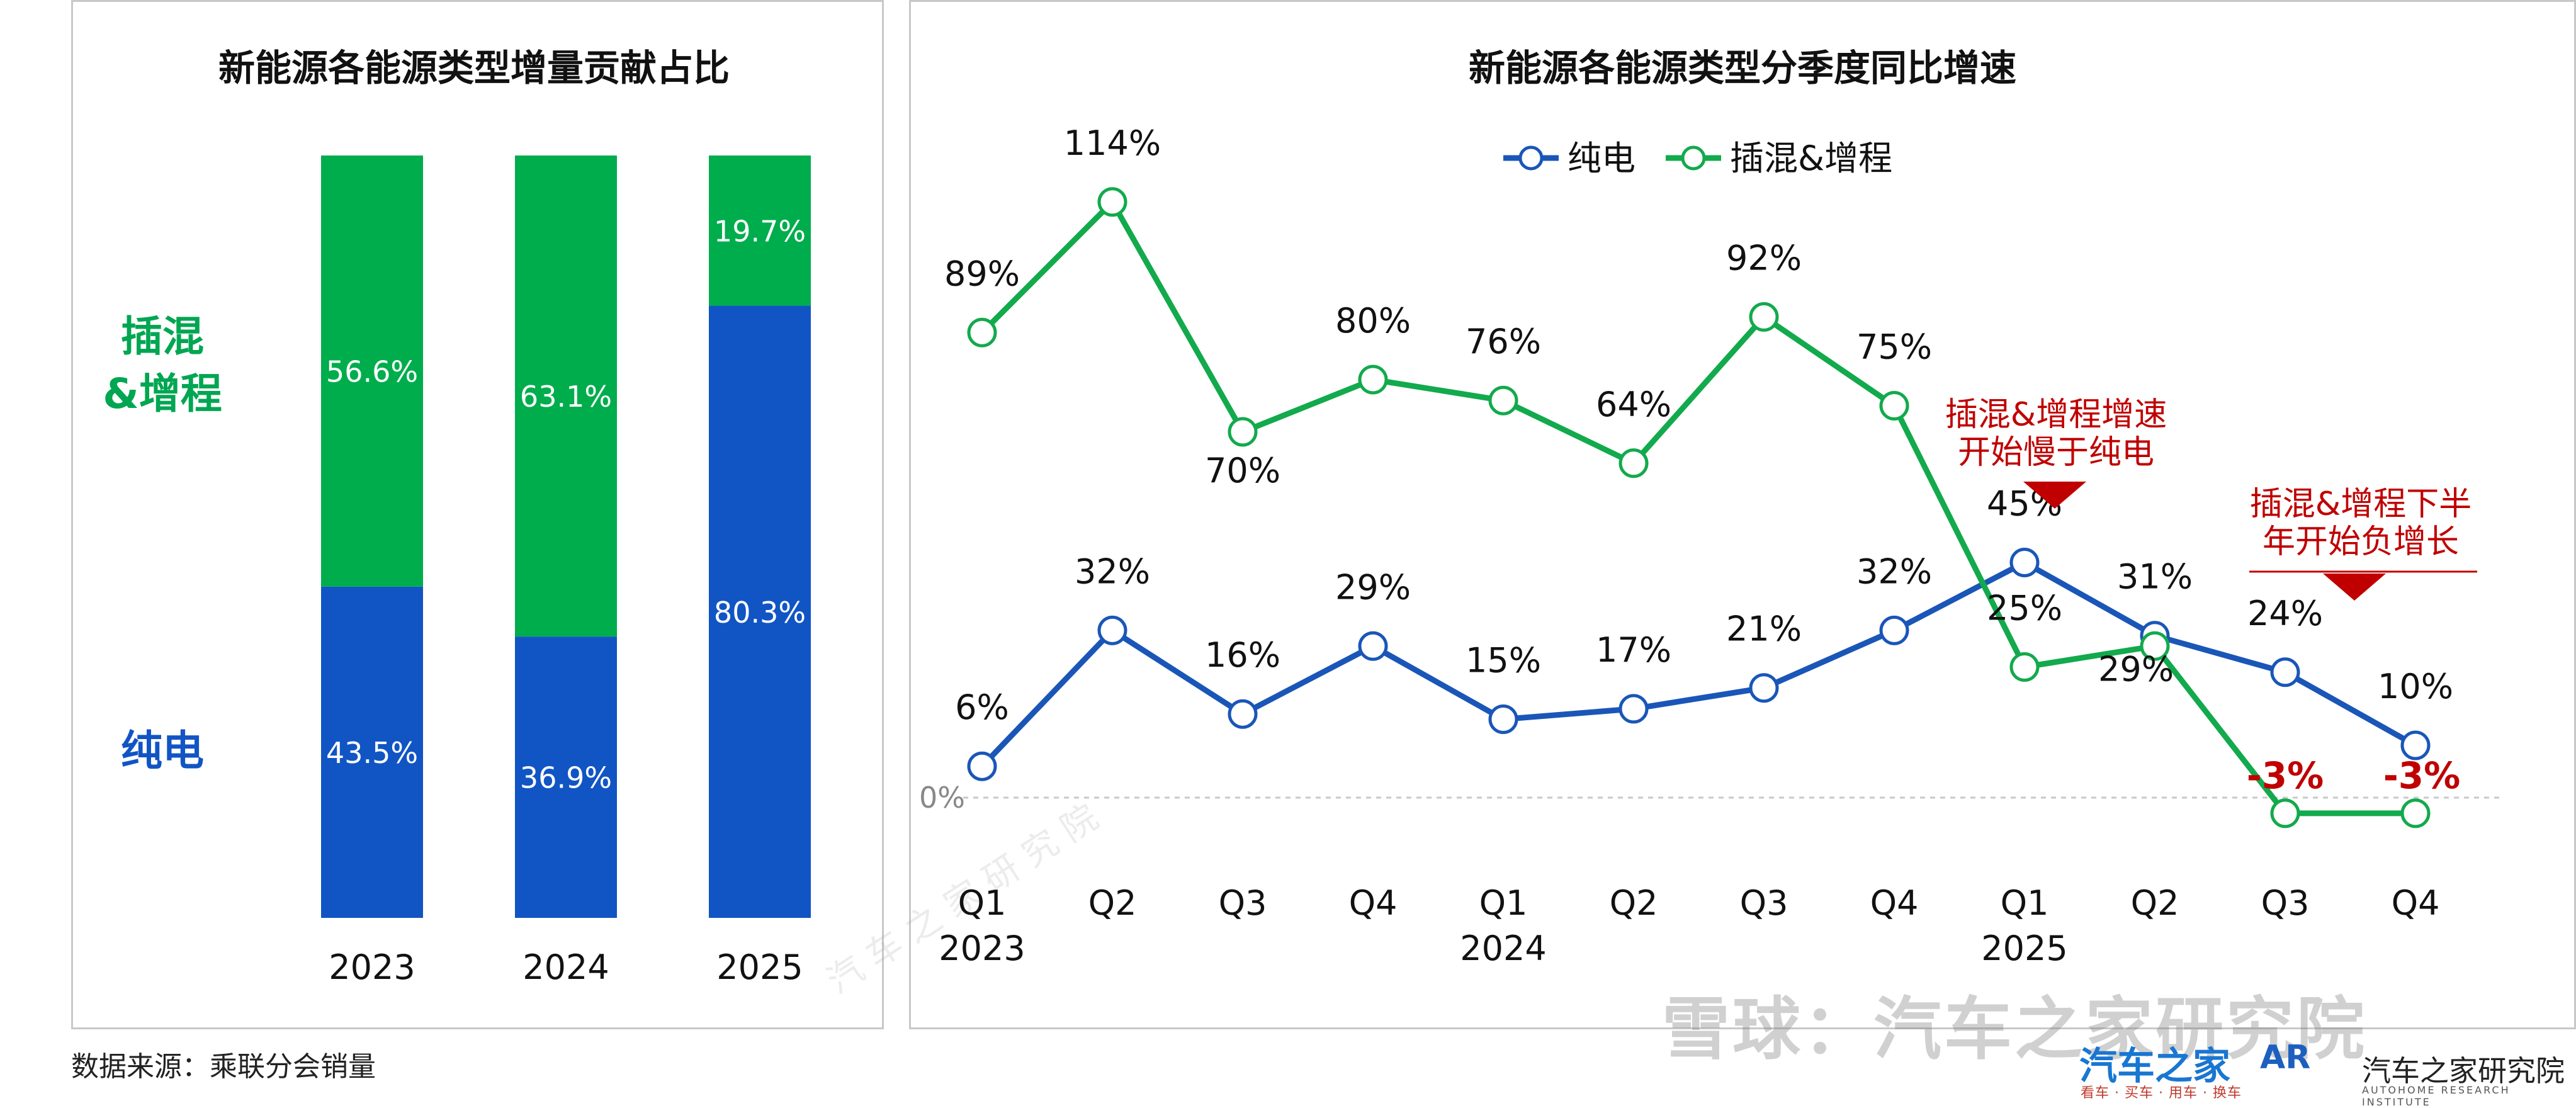 The width and height of the screenshot is (2576, 1108). Describe the element at coordinates (223, 1067) in the screenshot. I see `data-source-note: 数据来源：乘联分会销量` at that location.